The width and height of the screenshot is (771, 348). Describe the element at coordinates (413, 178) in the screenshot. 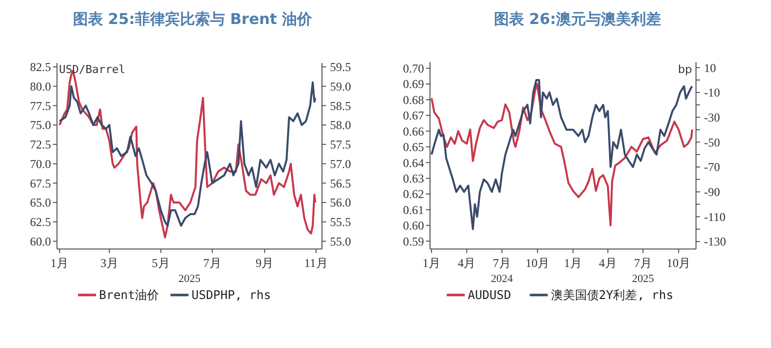

I see `y-tick-label: 0.63` at that location.